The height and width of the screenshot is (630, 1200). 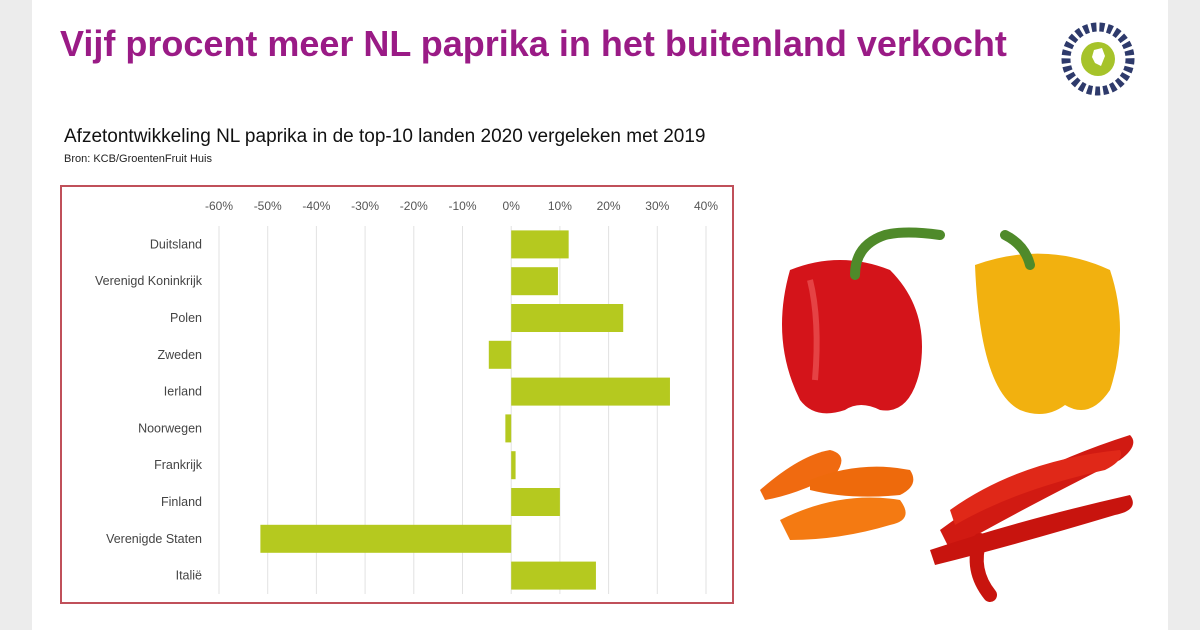 What do you see at coordinates (1098, 59) in the screenshot?
I see `groentenfruit-huis-logo` at bounding box center [1098, 59].